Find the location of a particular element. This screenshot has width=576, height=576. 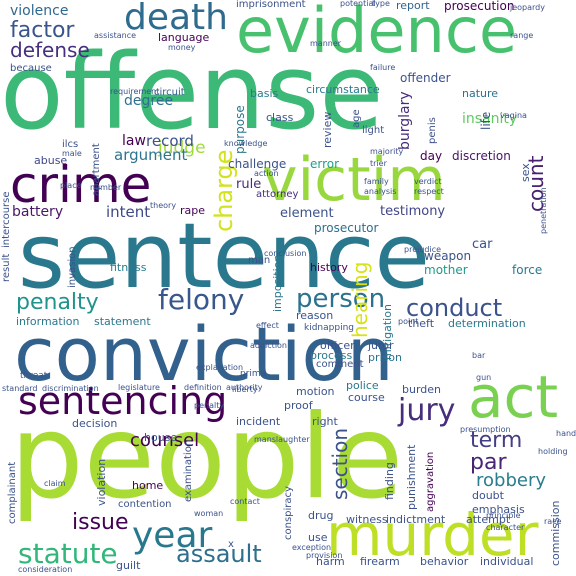

cloud-word: counsel is located at coordinates (165, 440).